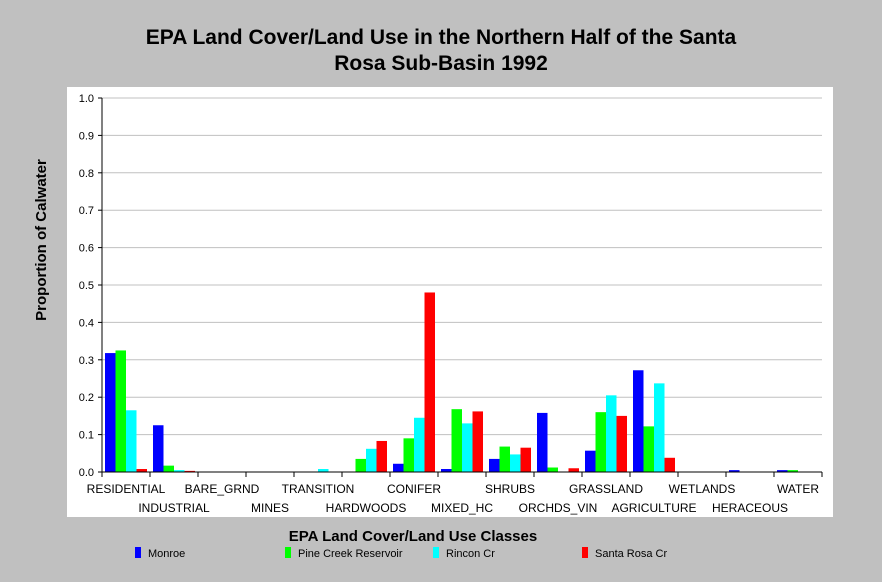  Describe the element at coordinates (381, 456) in the screenshot. I see `bar-santa-rosa-cr-hardwoods` at that location.